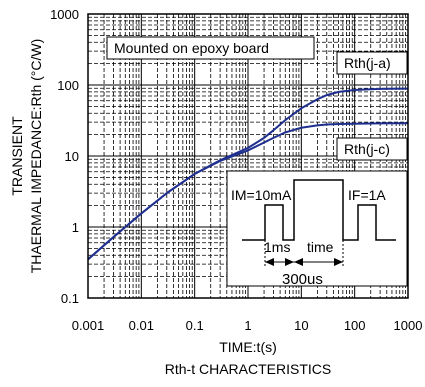  What do you see at coordinates (302, 279) in the screenshot?
I see `inset-us-label: 300us` at bounding box center [302, 279].